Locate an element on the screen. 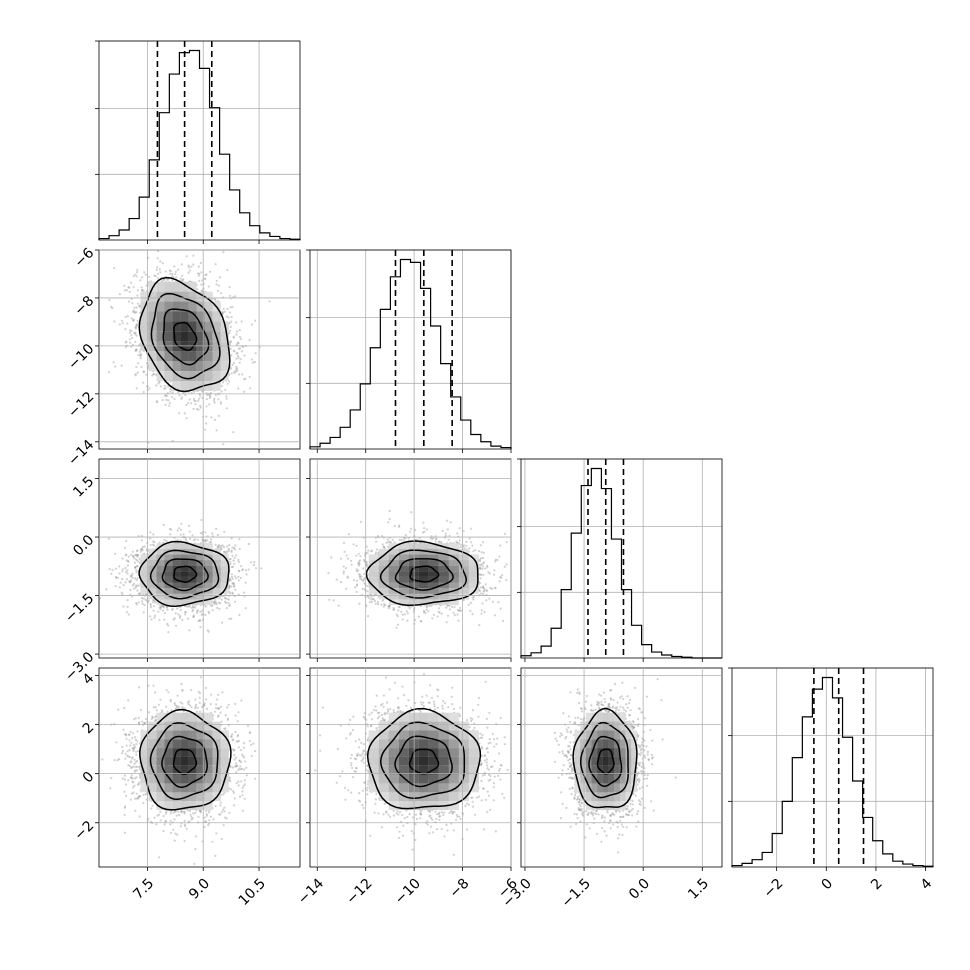 This screenshot has height=970, width=970. x-tick-label: 0 is located at coordinates (828, 885).